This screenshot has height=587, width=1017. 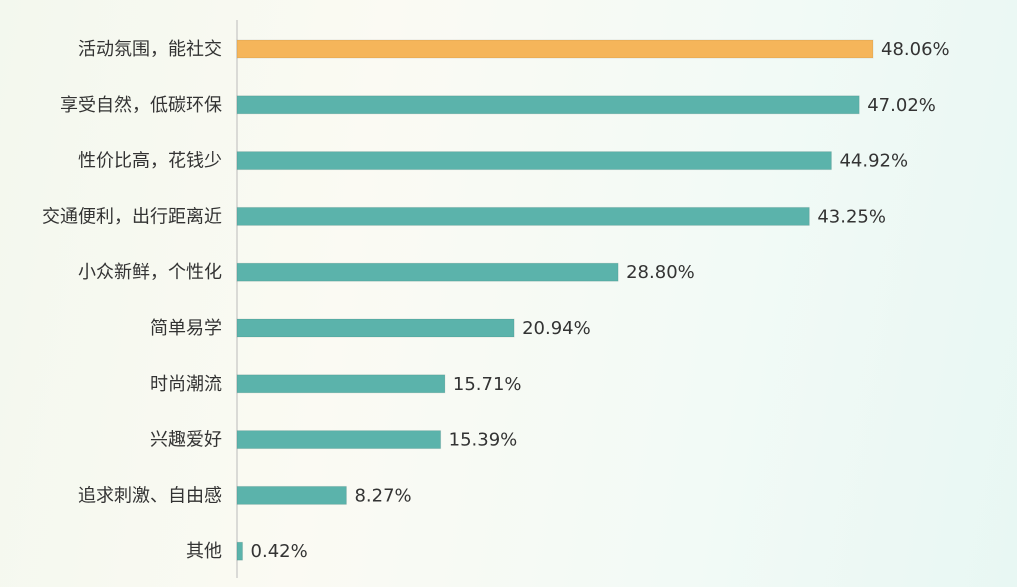 I want to click on category-label: 性价比高，花钱少, so click(x=150, y=161).